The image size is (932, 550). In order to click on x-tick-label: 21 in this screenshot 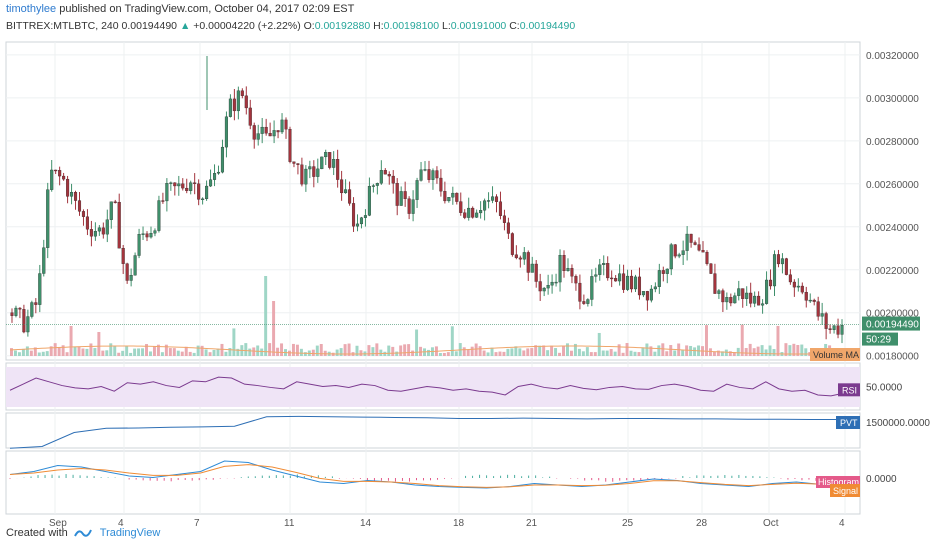, I will do `click(532, 523)`.